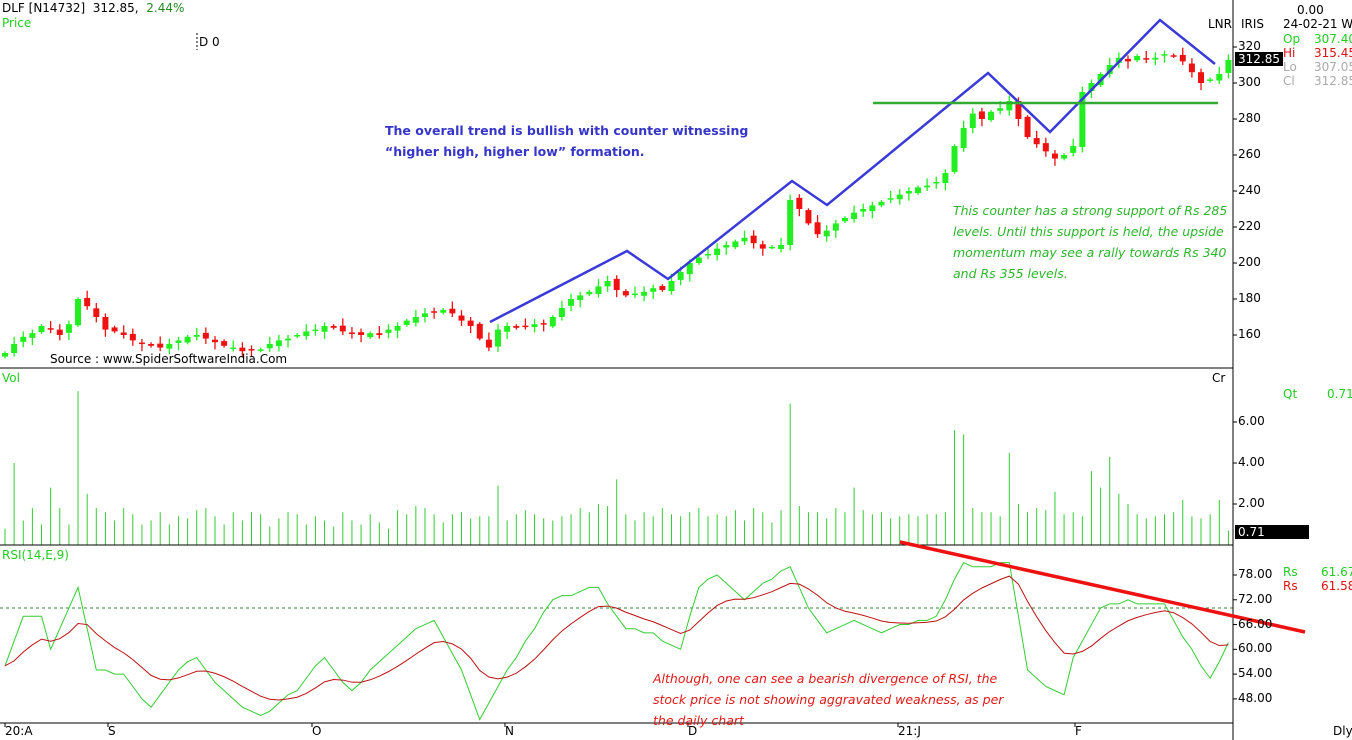 Image resolution: width=1352 pixels, height=740 pixels. Describe the element at coordinates (1255, 697) in the screenshot. I see `rsi-tick-label: 48.00` at that location.